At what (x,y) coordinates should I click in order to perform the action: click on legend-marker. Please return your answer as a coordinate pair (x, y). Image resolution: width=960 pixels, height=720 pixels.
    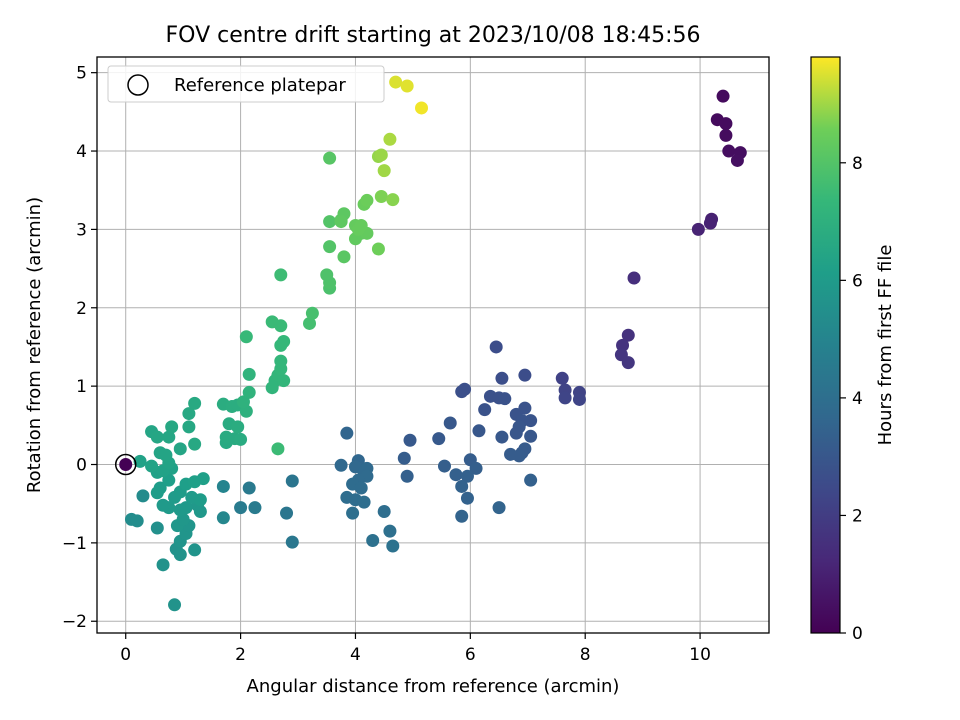
    Looking at the image, I should click on (138, 85).